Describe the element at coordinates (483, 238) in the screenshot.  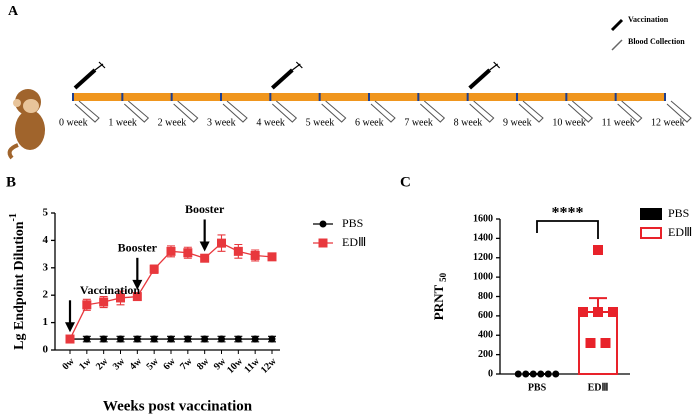
I see `y-tick-label: 1400` at that location.